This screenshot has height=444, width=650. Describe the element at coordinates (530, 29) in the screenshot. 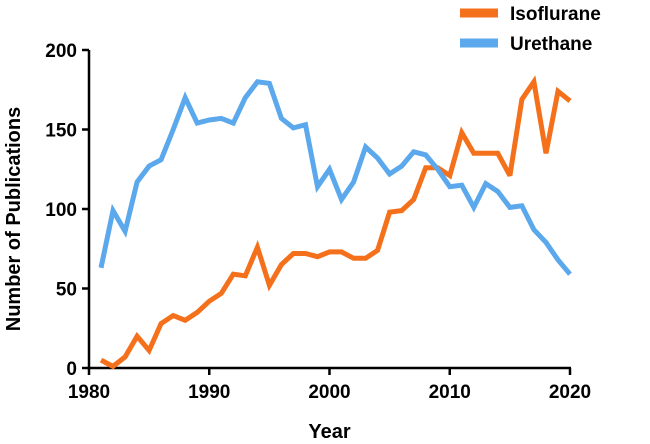

I see `legend: Isoflurane Urethane` at that location.